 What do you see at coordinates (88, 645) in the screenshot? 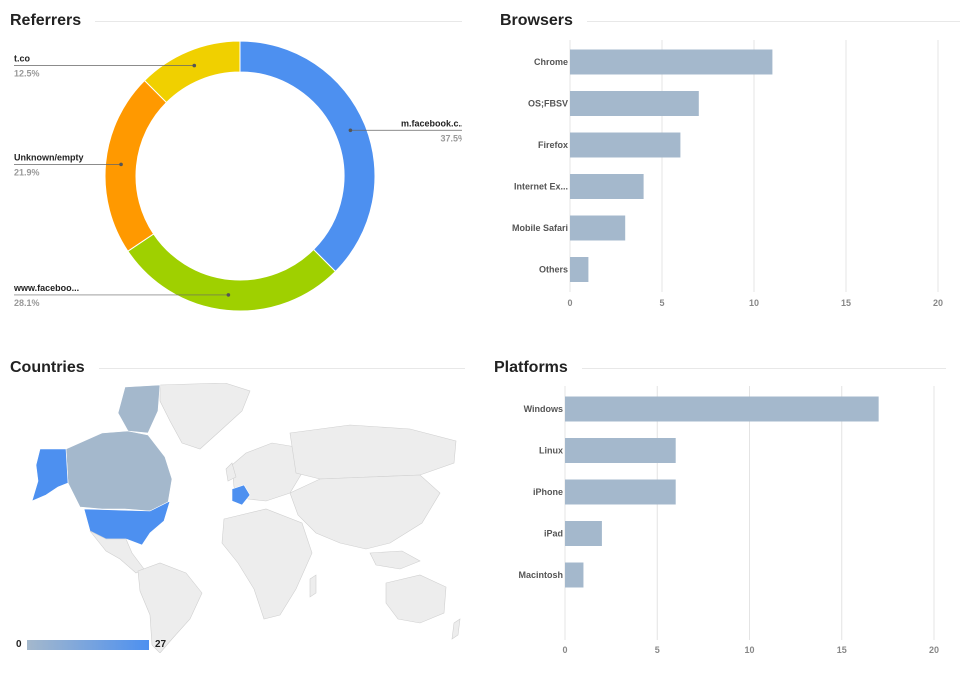
I see `map-legend-gradient` at bounding box center [88, 645].